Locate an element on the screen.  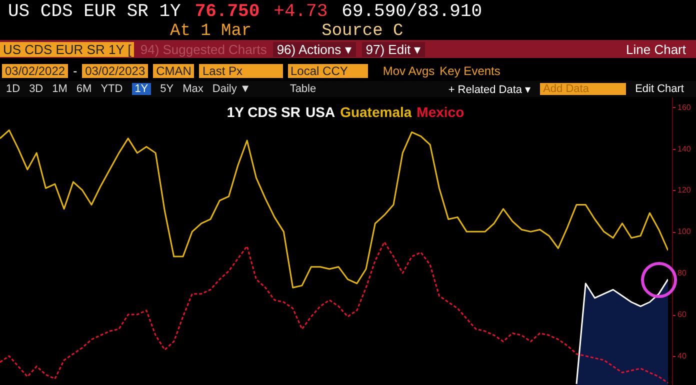
text: USA is located at coordinates (321, 112).